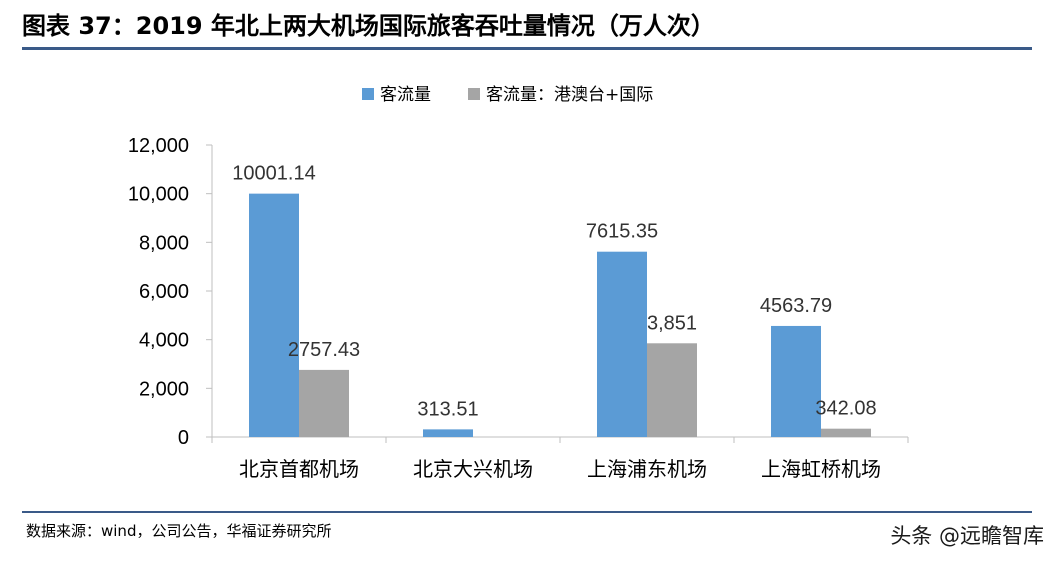  What do you see at coordinates (164, 341) in the screenshot?
I see `y-tick-label: 4,000` at bounding box center [164, 341].